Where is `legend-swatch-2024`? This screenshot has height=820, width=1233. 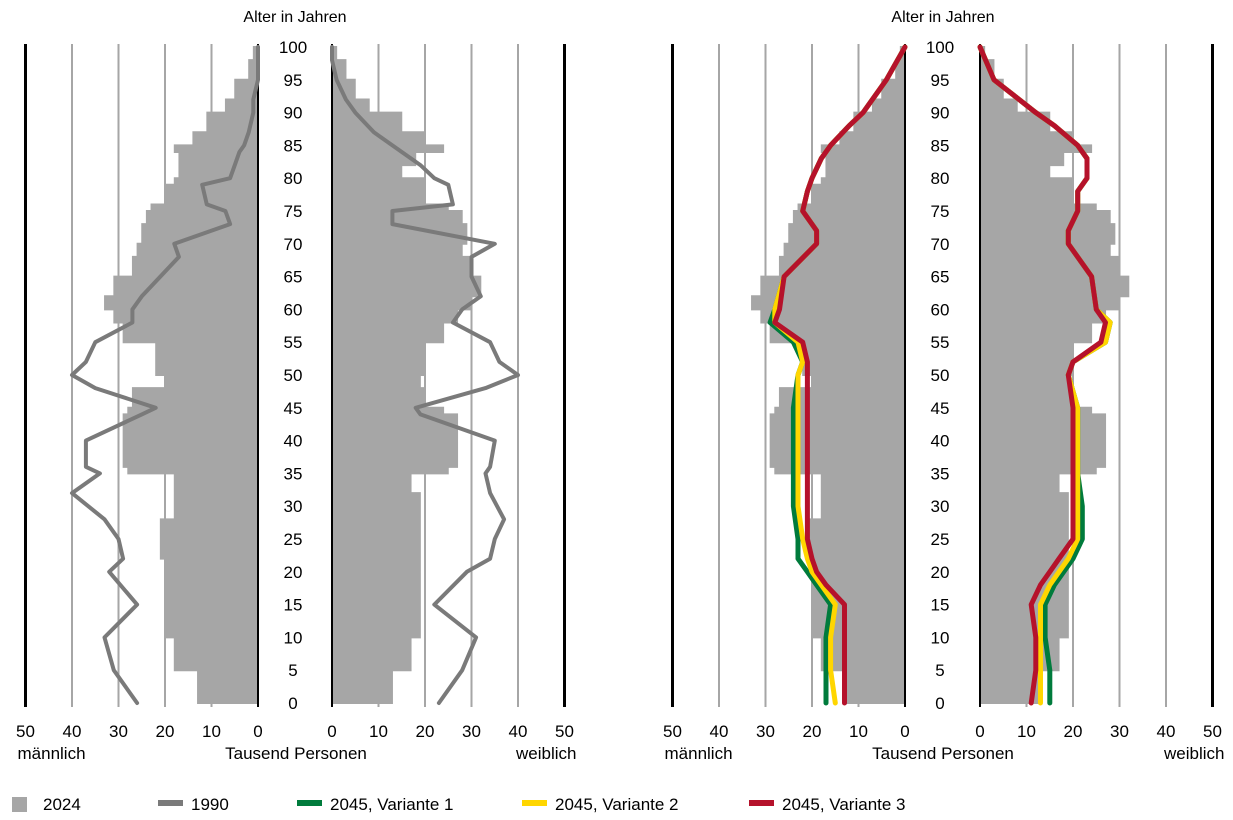 legend-swatch-2024 is located at coordinates (19, 804).